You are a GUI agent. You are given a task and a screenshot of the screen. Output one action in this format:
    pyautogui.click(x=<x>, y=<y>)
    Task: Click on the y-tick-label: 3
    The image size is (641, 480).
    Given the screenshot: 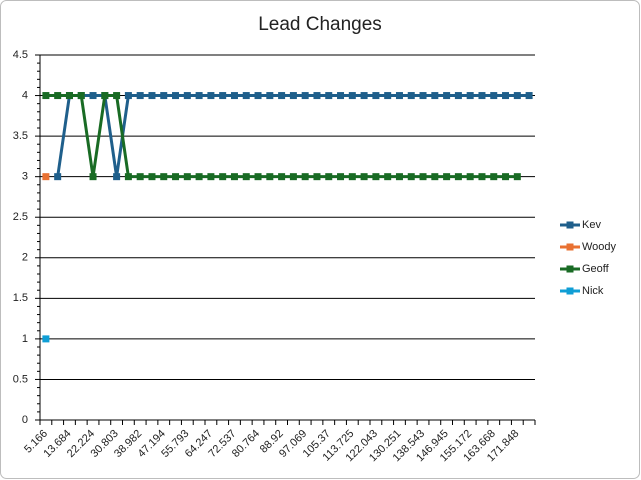 What is the action you would take?
    pyautogui.click(x=25, y=177)
    